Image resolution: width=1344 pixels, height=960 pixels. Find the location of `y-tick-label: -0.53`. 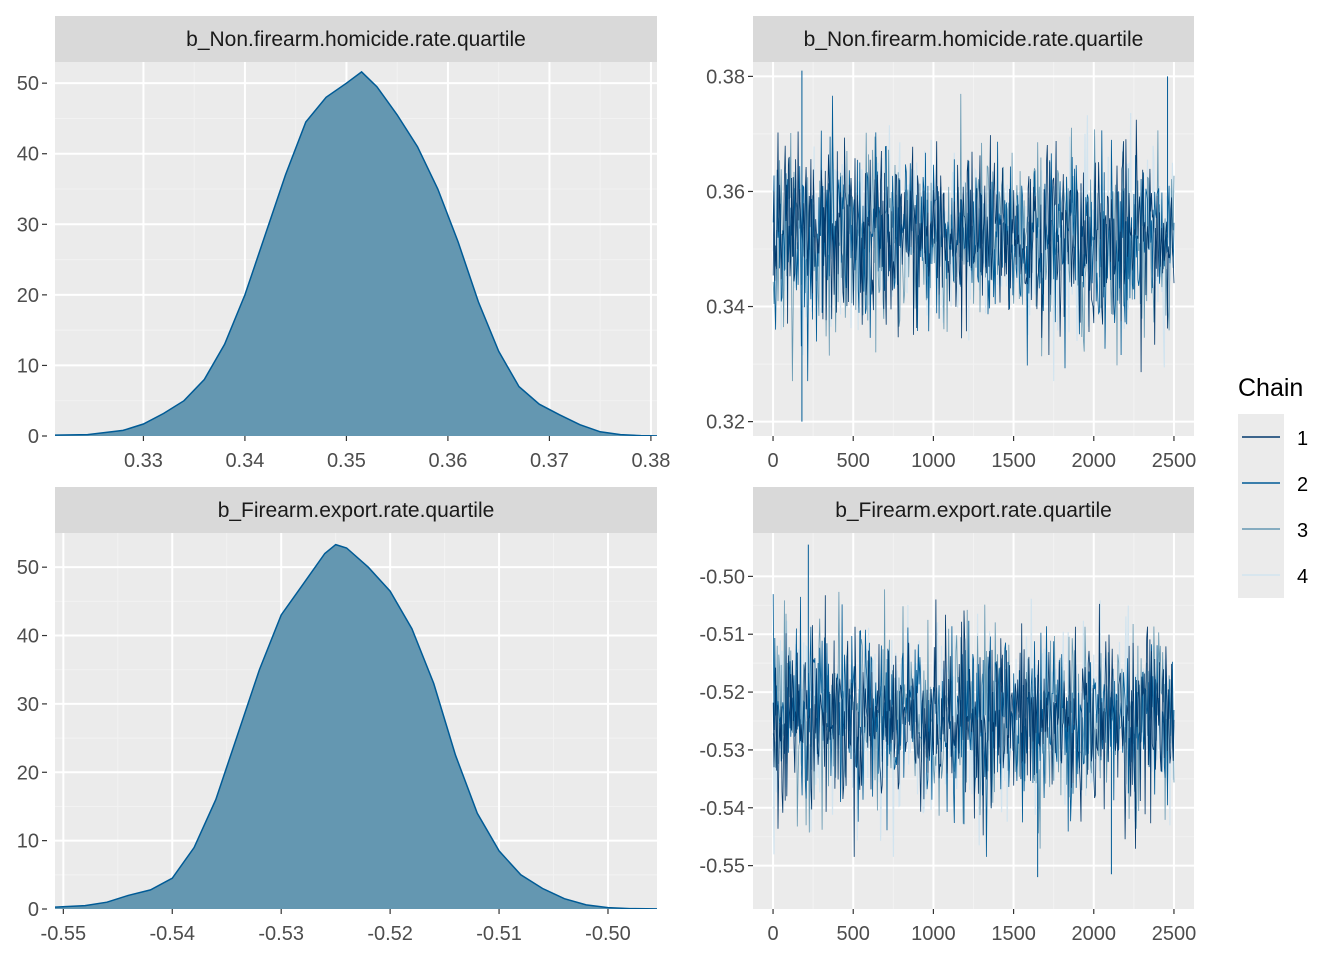

y-tick-label: -0.53 is located at coordinates (722, 751).